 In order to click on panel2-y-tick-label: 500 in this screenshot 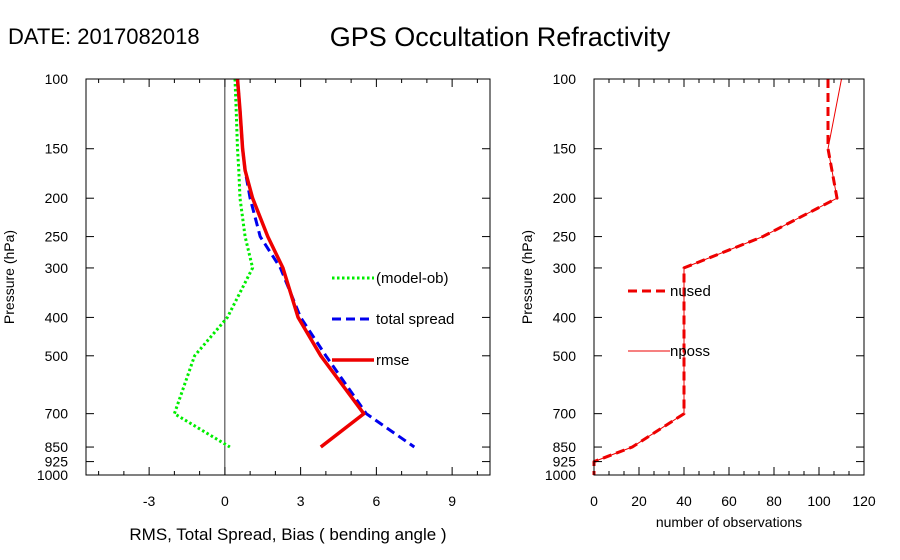, I will do `click(565, 356)`.